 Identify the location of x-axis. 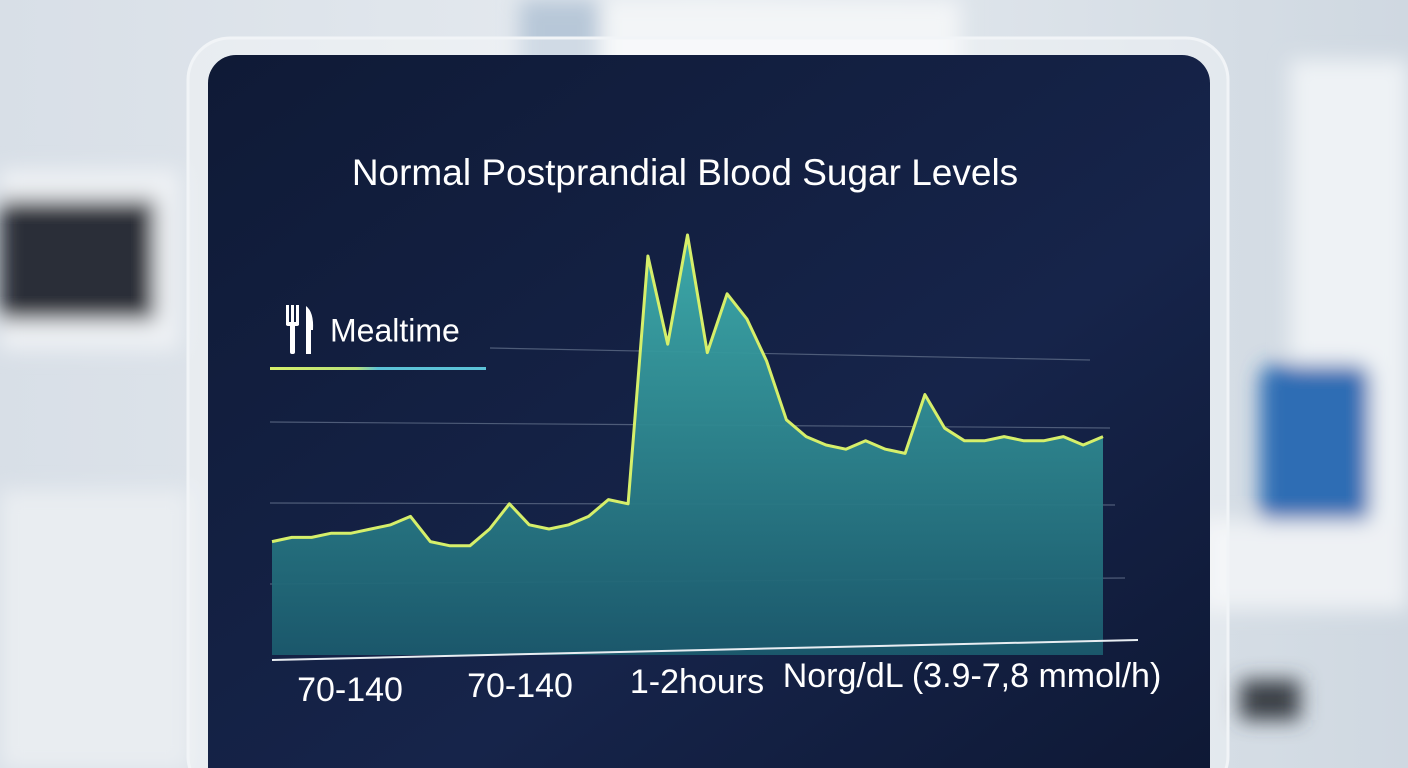
(705, 650).